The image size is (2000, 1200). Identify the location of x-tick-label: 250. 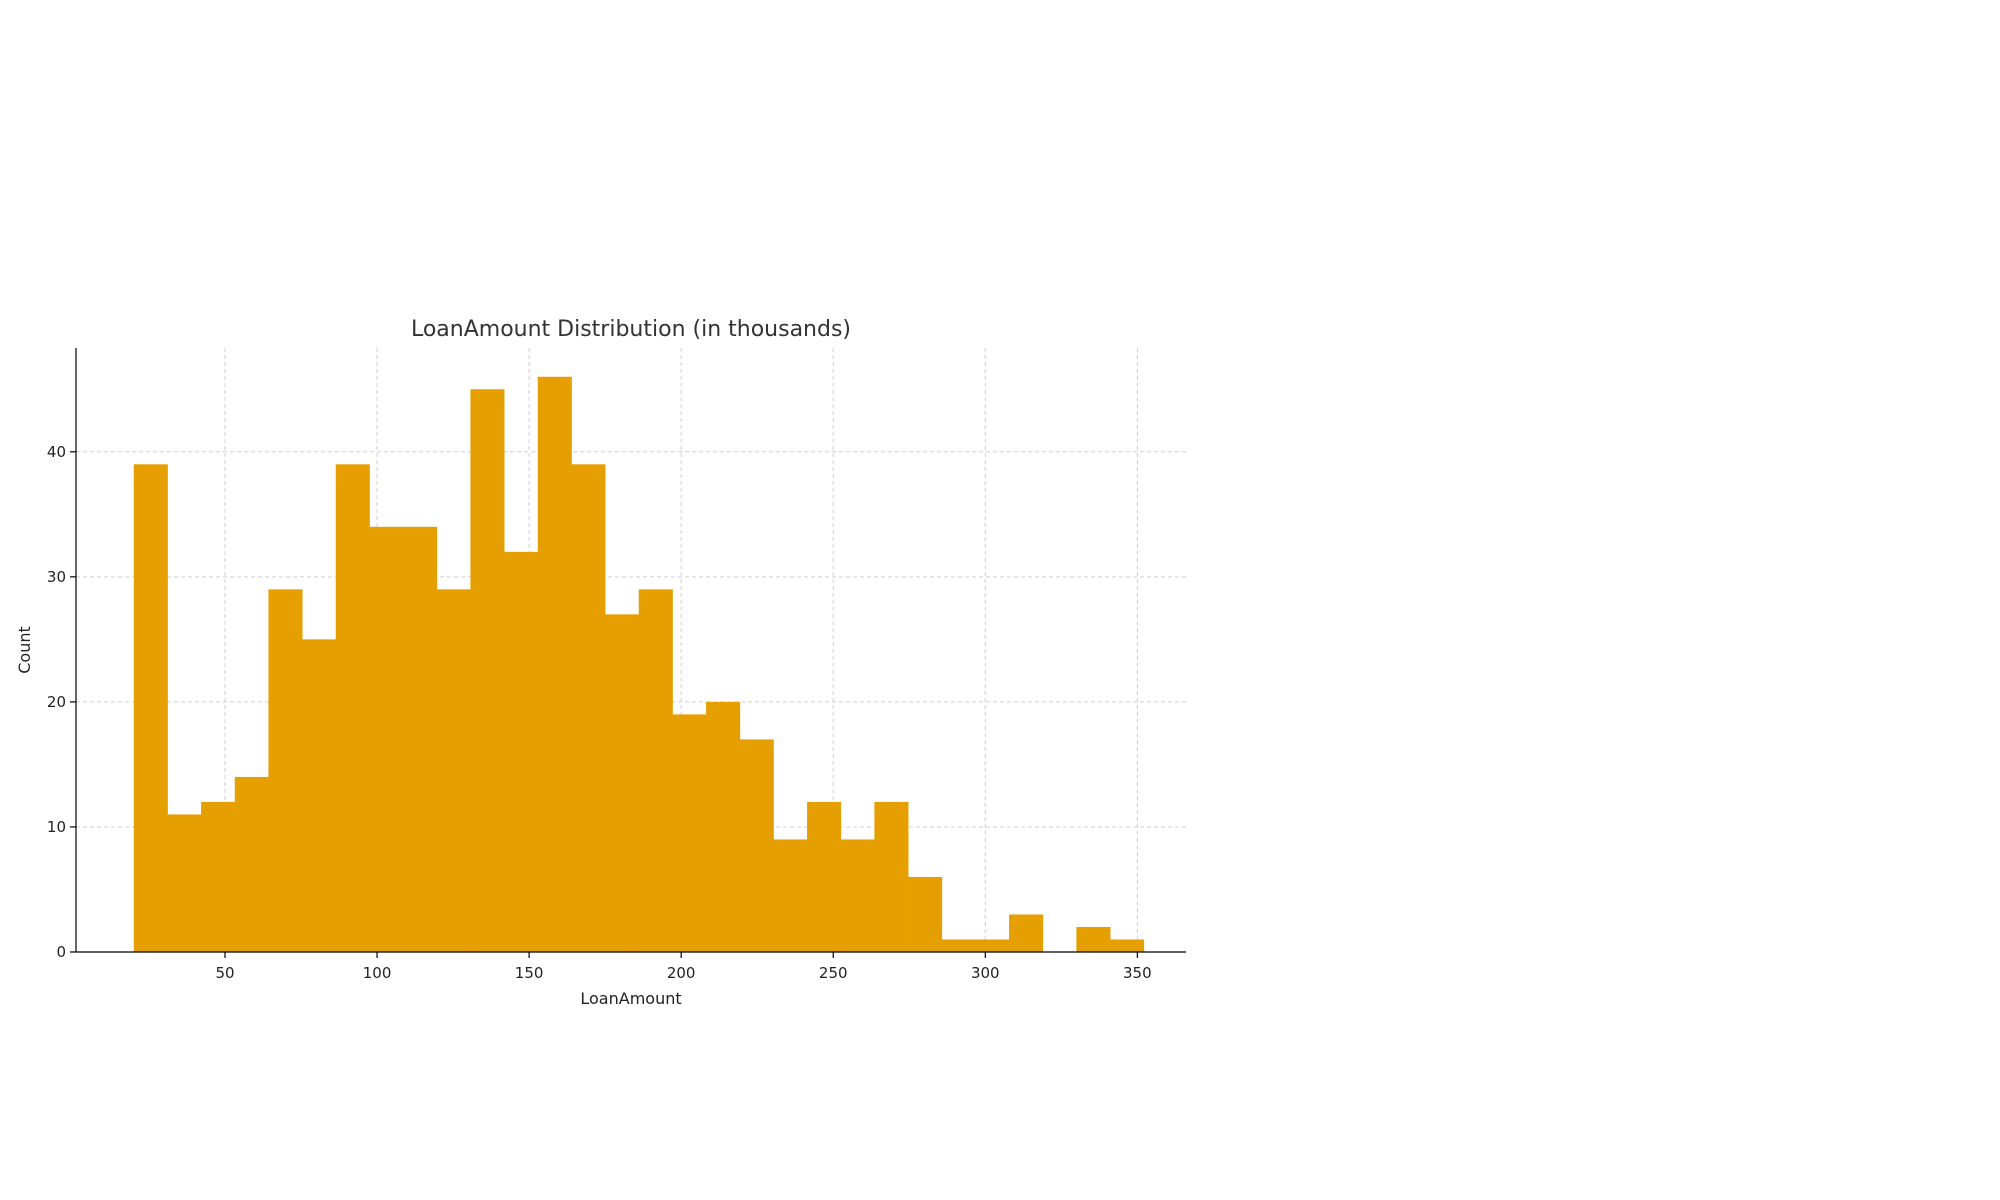
(833, 973).